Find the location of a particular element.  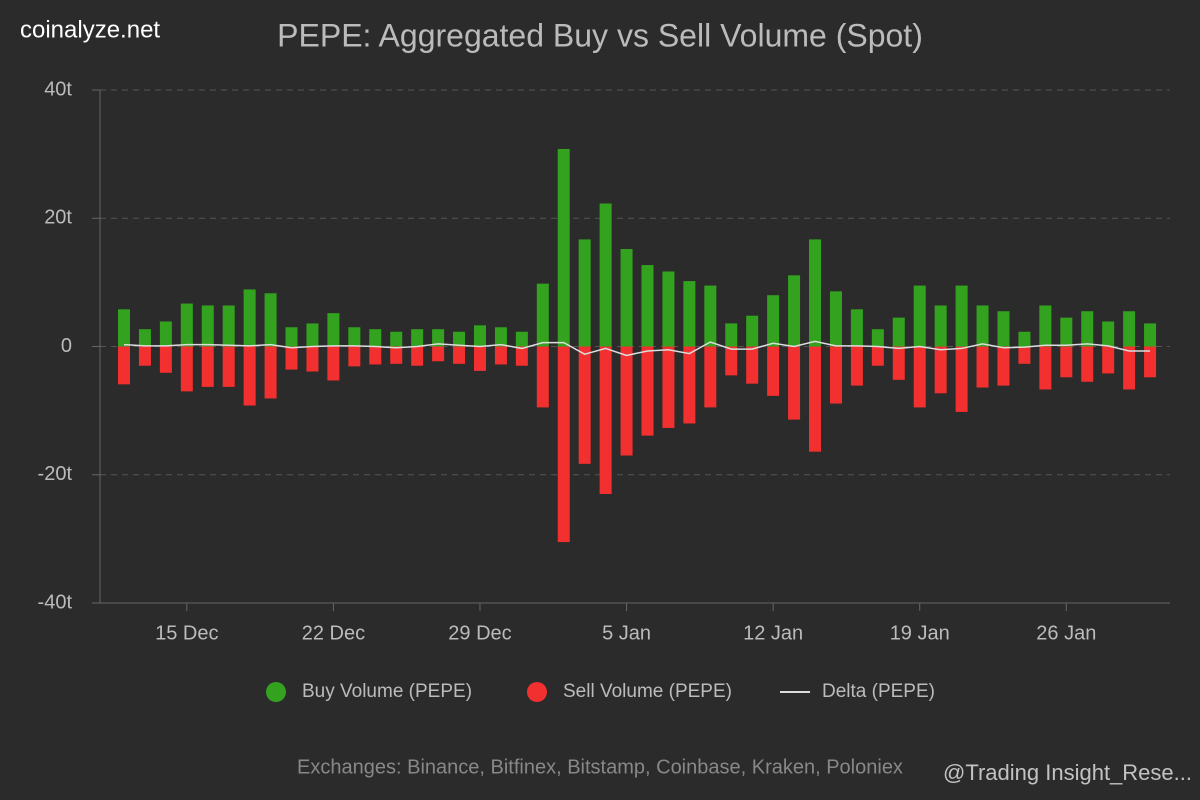

x-tick-label: 12 Jan is located at coordinates (773, 633).